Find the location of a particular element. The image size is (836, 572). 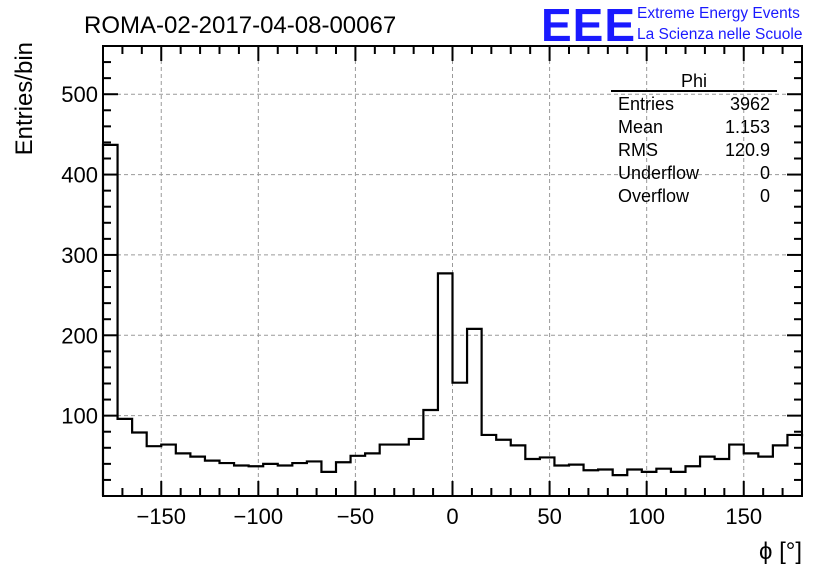

y-axis-title: Entries/bin is located at coordinates (24, 98).